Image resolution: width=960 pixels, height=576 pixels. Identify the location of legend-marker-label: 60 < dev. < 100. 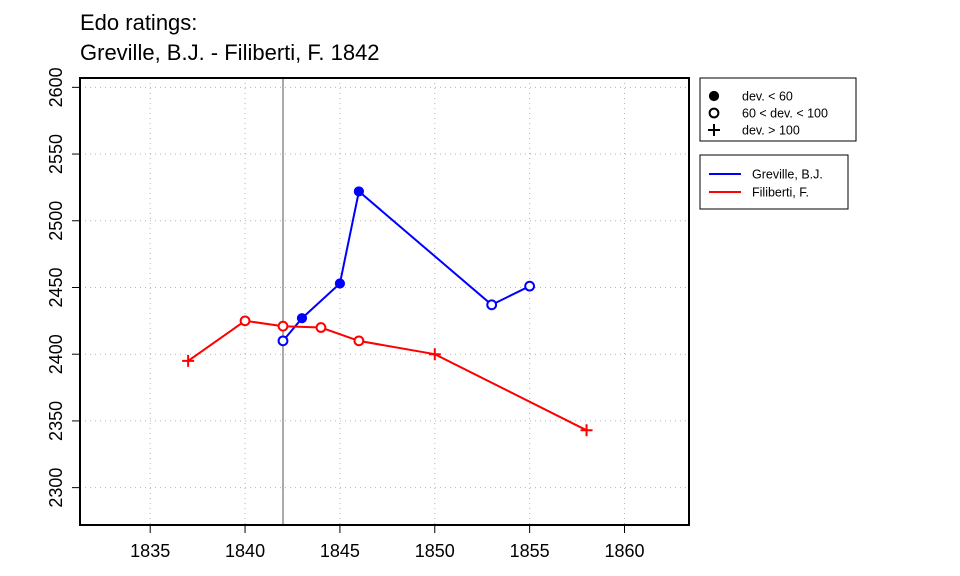
(785, 114).